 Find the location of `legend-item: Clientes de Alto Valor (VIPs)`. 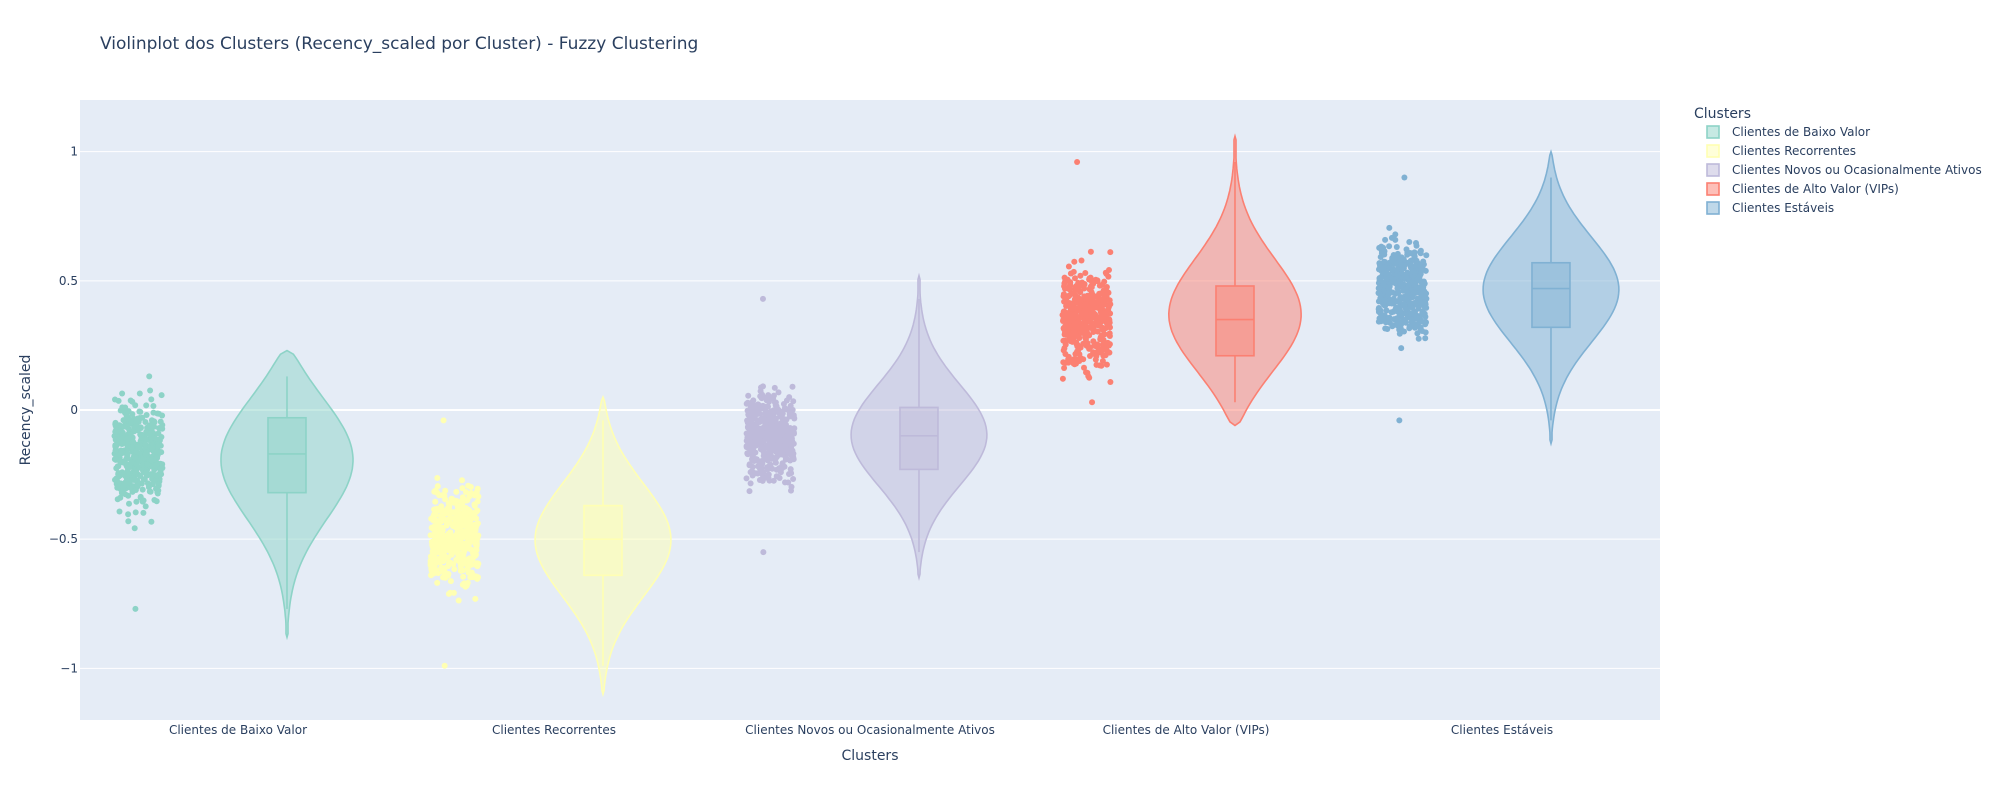

legend-item: Clientes de Alto Valor (VIPs) is located at coordinates (1802, 189).